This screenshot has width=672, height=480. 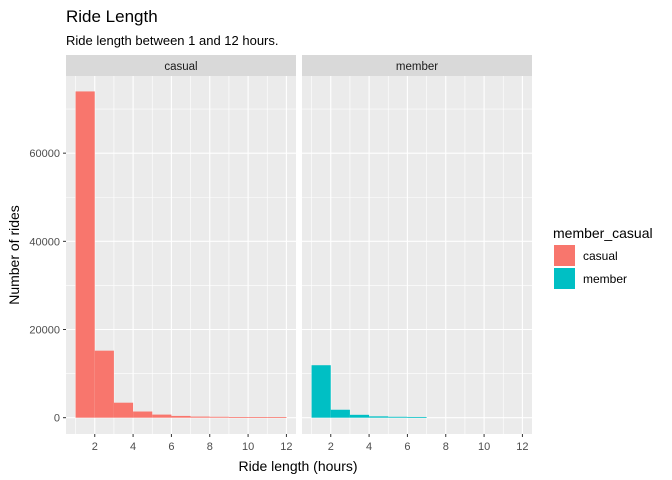 What do you see at coordinates (44, 331) in the screenshot?
I see `y-tick-label: 20000` at bounding box center [44, 331].